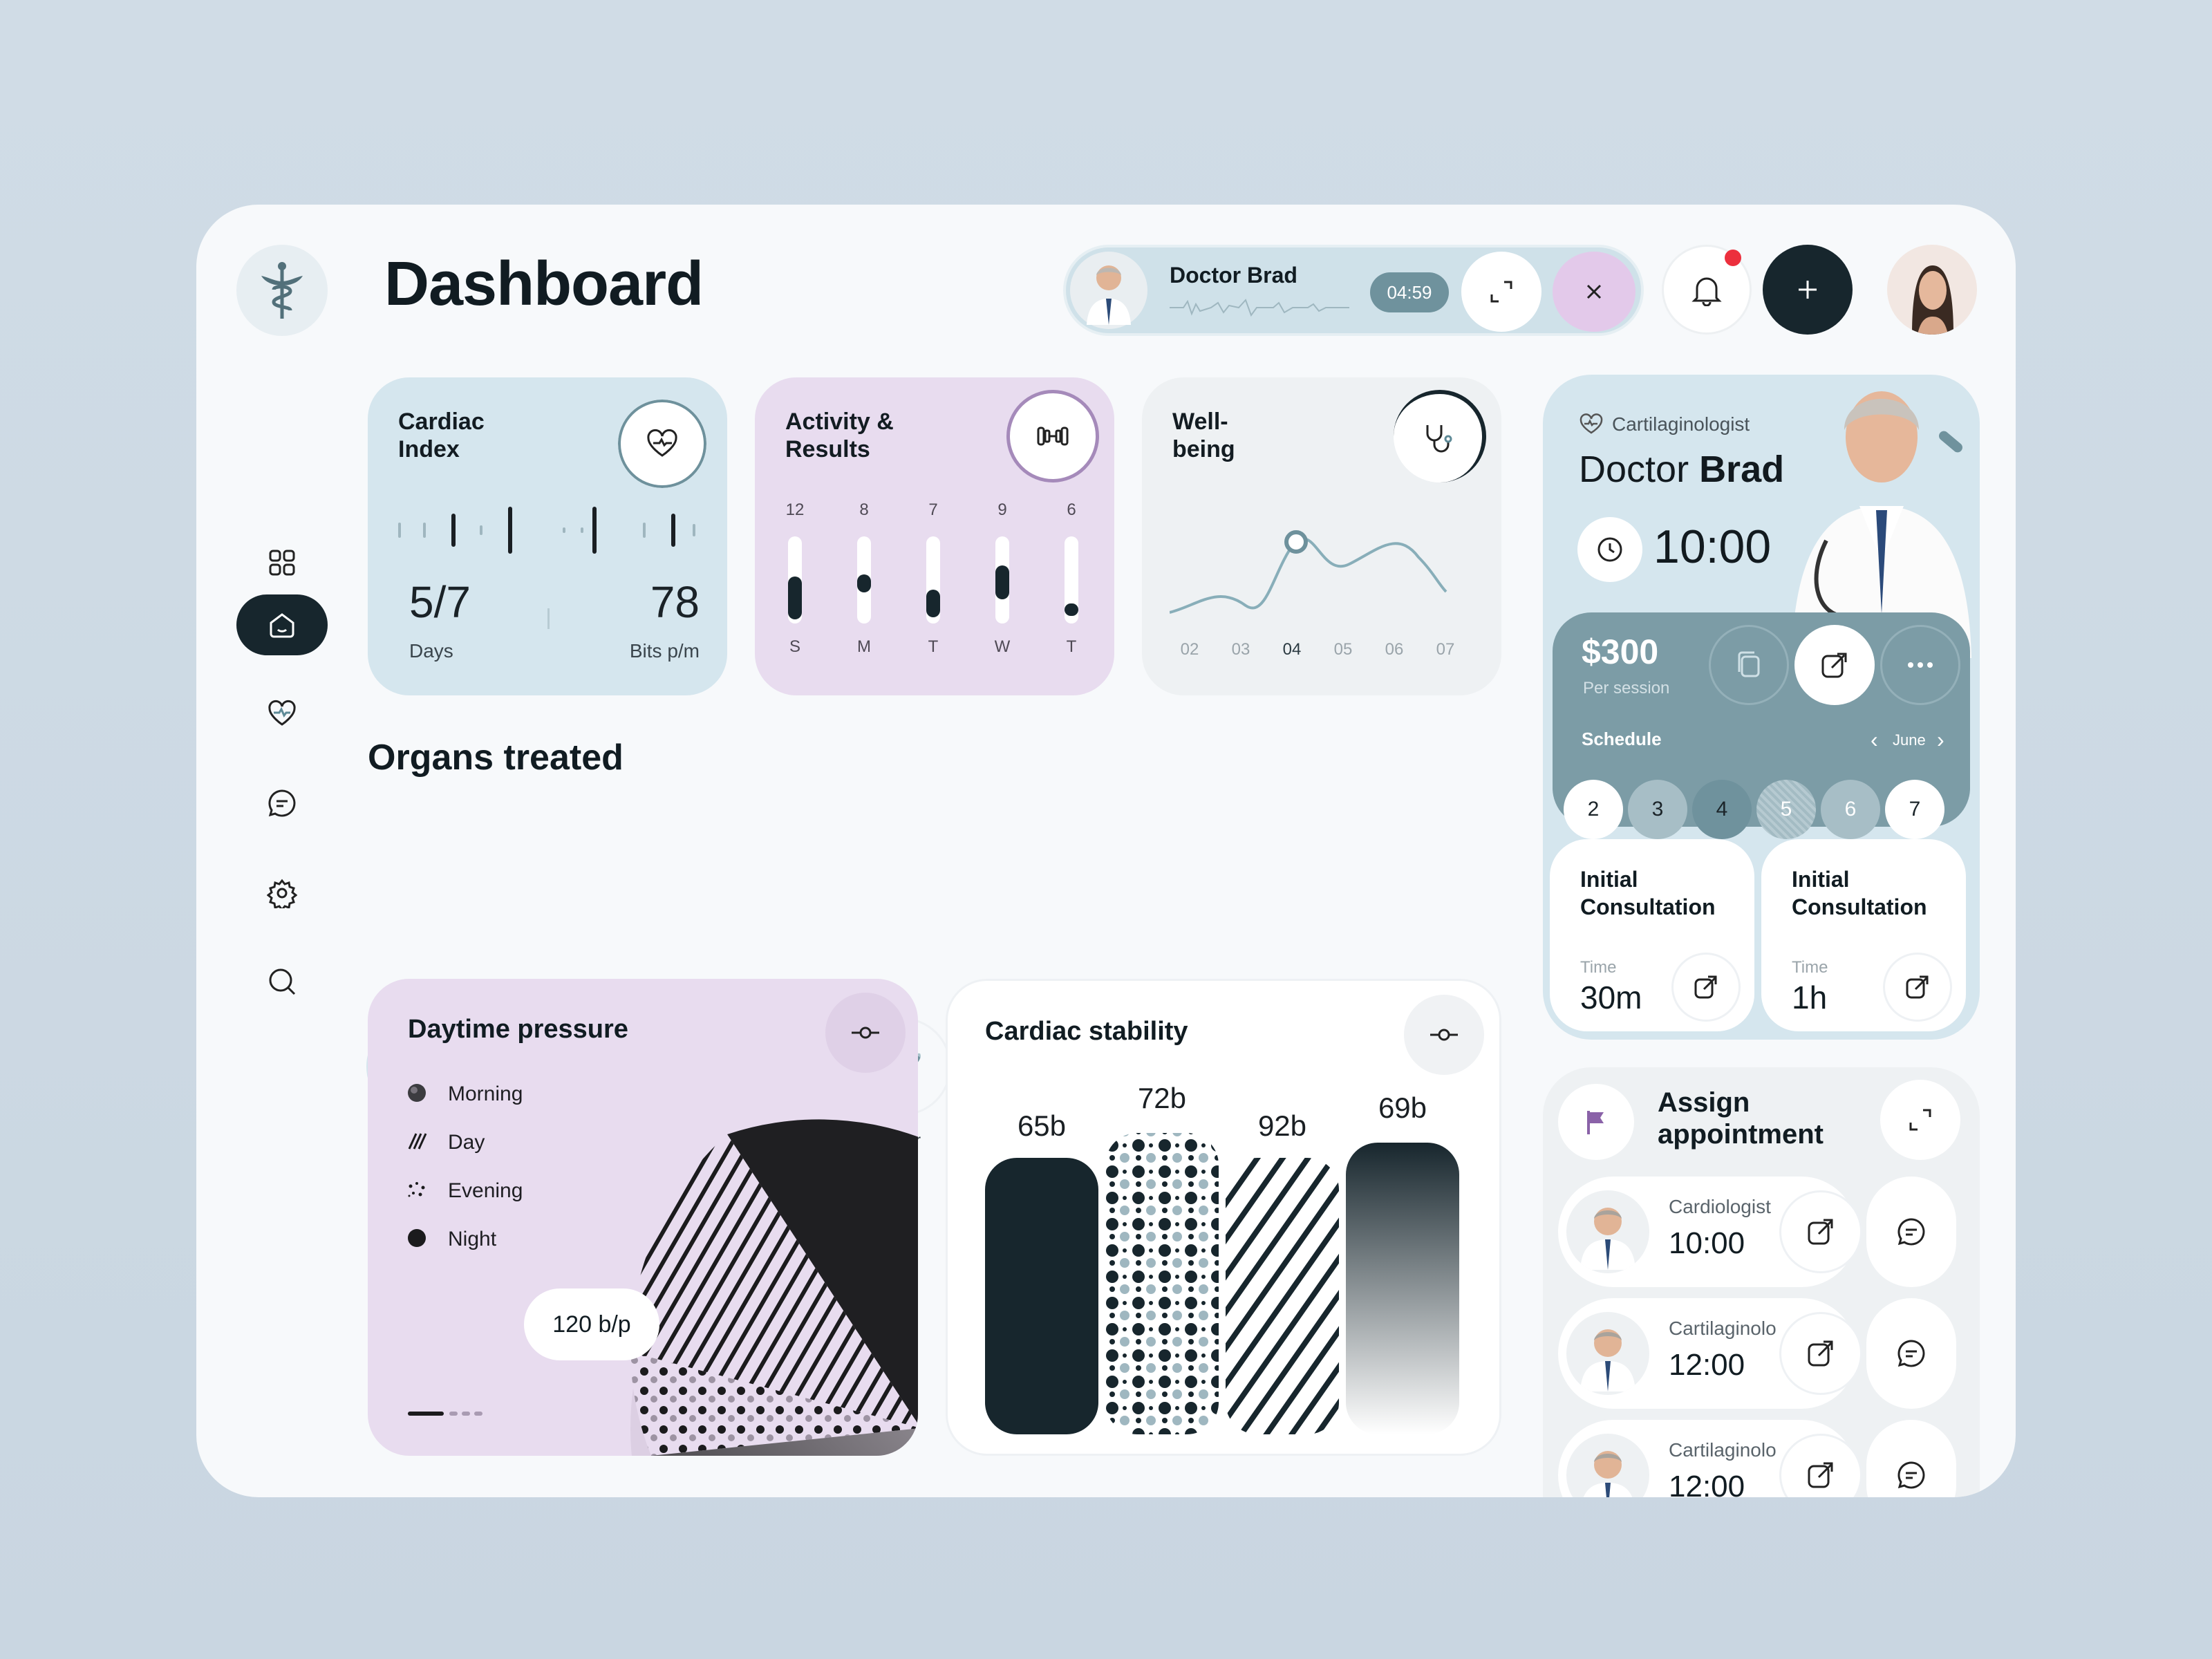 The image size is (2212, 1659). I want to click on gear-icon, so click(282, 894).